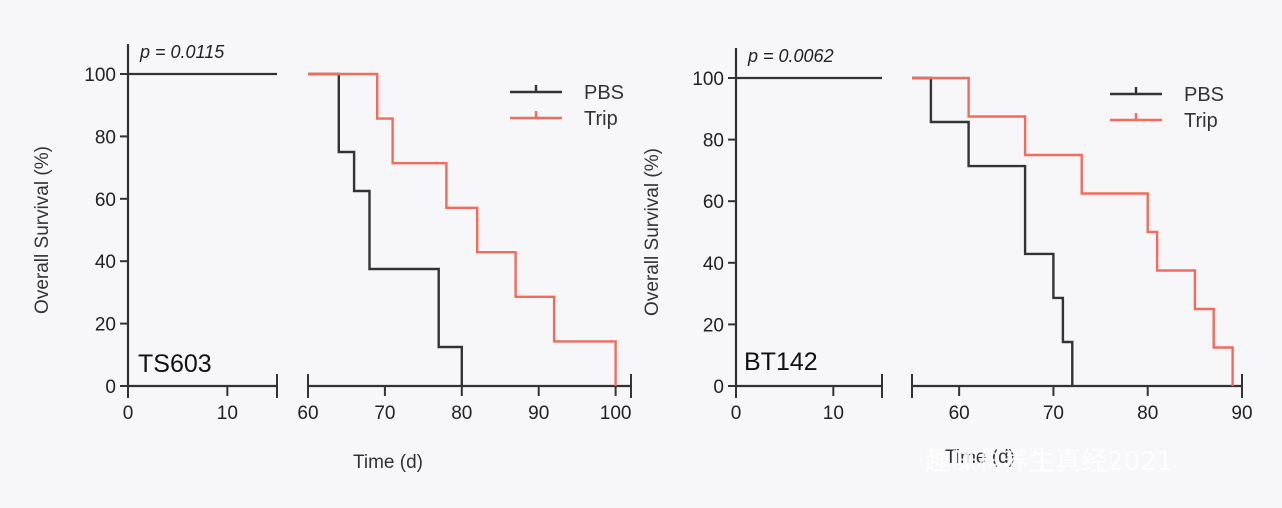 The height and width of the screenshot is (508, 1282). What do you see at coordinates (790, 56) in the screenshot?
I see `p-value-label: p = 0.0062` at bounding box center [790, 56].